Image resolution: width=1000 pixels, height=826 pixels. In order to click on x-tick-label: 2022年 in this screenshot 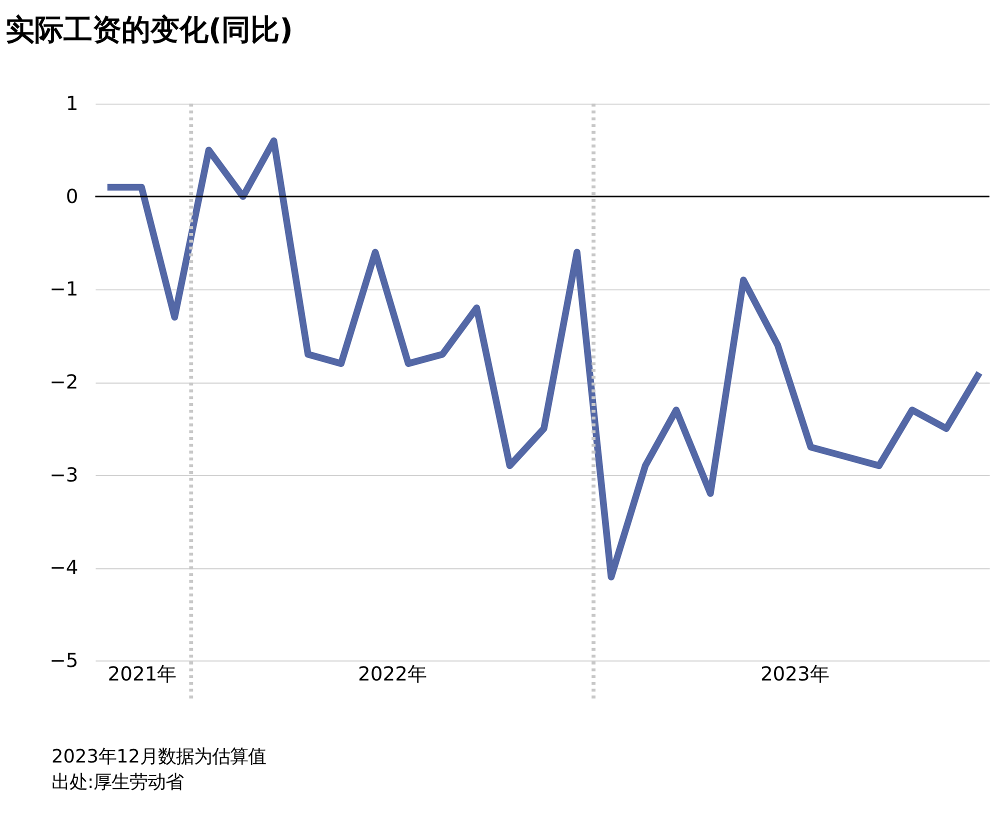, I will do `click(392, 674)`.